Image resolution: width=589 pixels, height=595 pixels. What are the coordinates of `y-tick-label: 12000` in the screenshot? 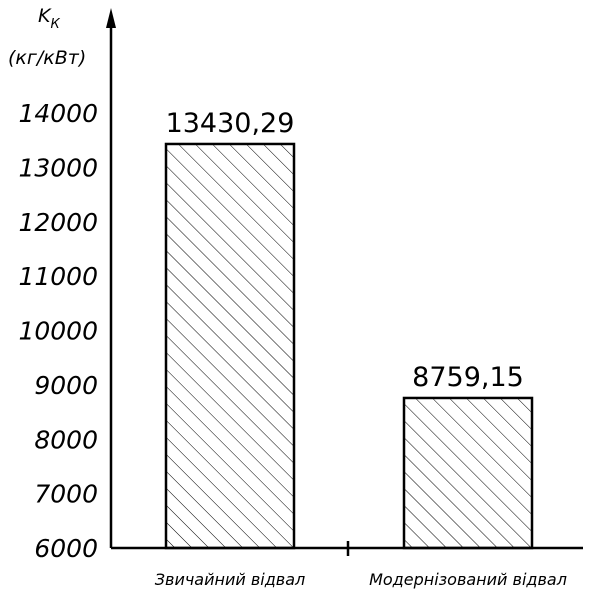 It's located at (58, 222).